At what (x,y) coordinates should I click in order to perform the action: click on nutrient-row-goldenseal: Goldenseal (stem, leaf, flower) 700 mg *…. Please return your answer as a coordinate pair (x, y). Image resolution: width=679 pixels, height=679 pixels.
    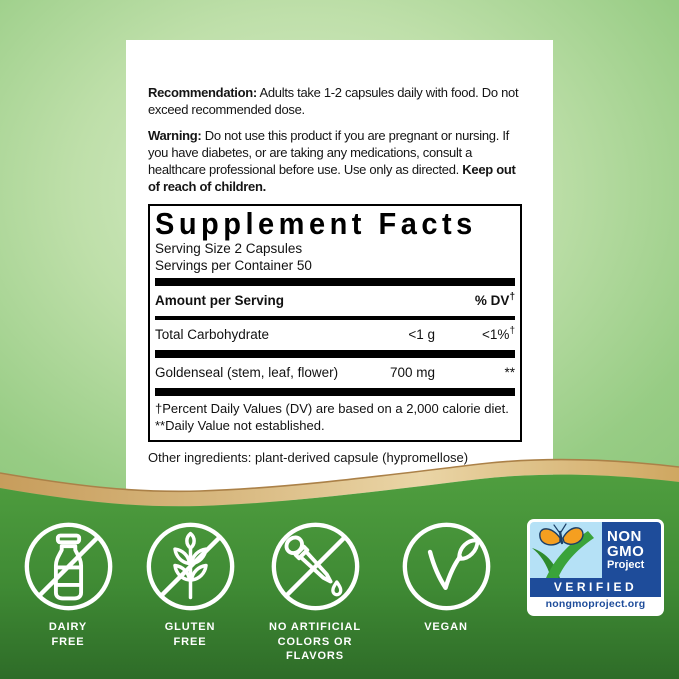
    Looking at the image, I should click on (335, 372).